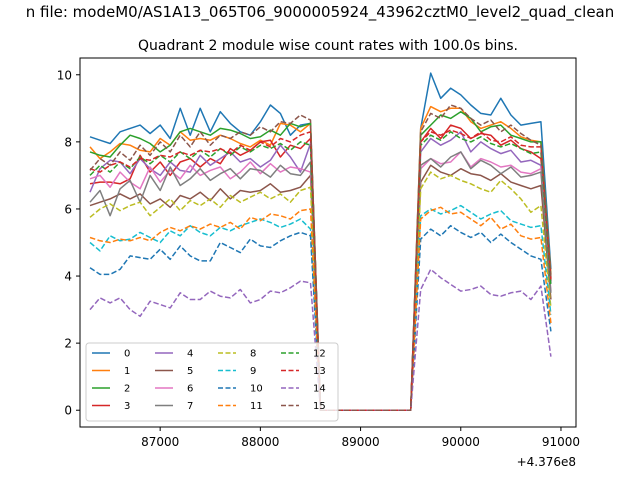 The height and width of the screenshot is (480, 640). I want to click on x-tick-label: 87000, so click(160, 442).